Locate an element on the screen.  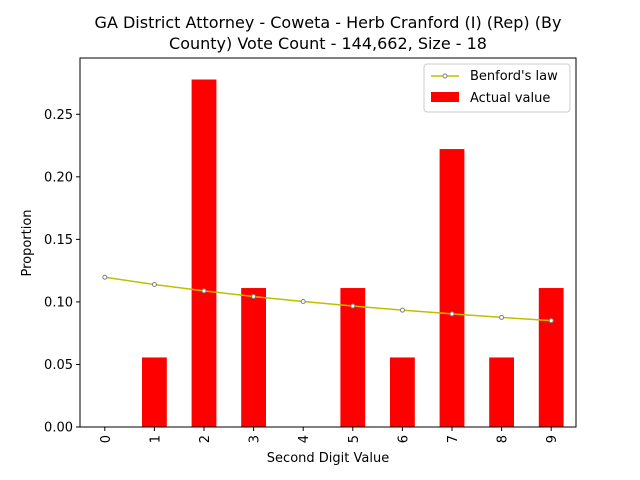
legend-line-marker is located at coordinates (445, 76).